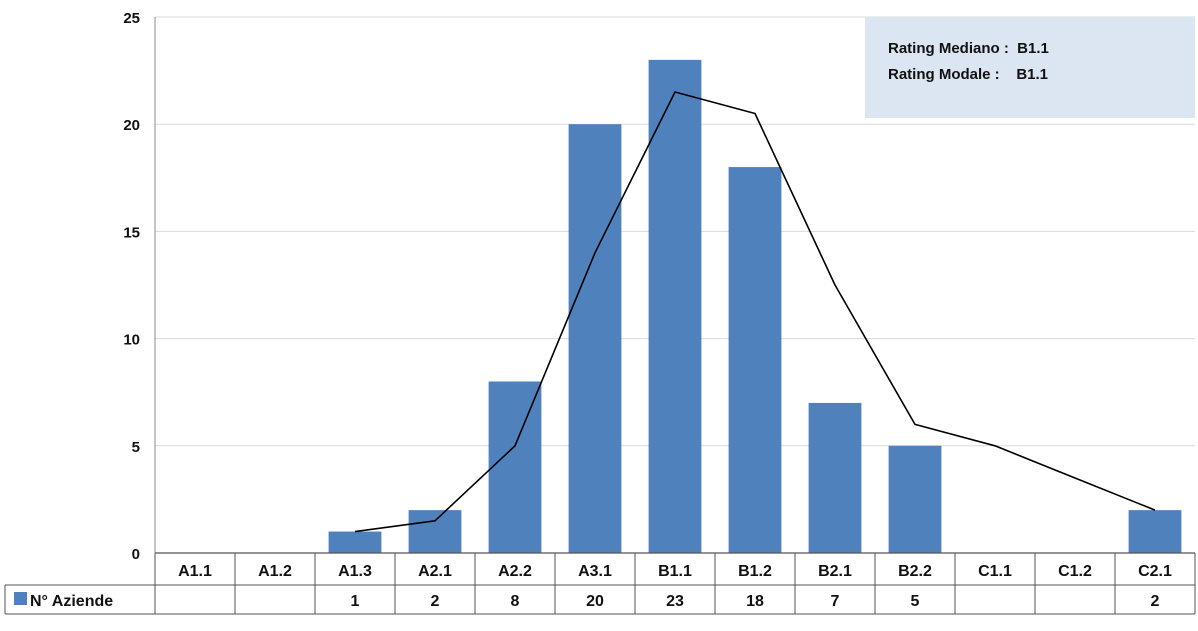  What do you see at coordinates (136, 447) in the screenshot?
I see `y-tick-label: 5` at bounding box center [136, 447].